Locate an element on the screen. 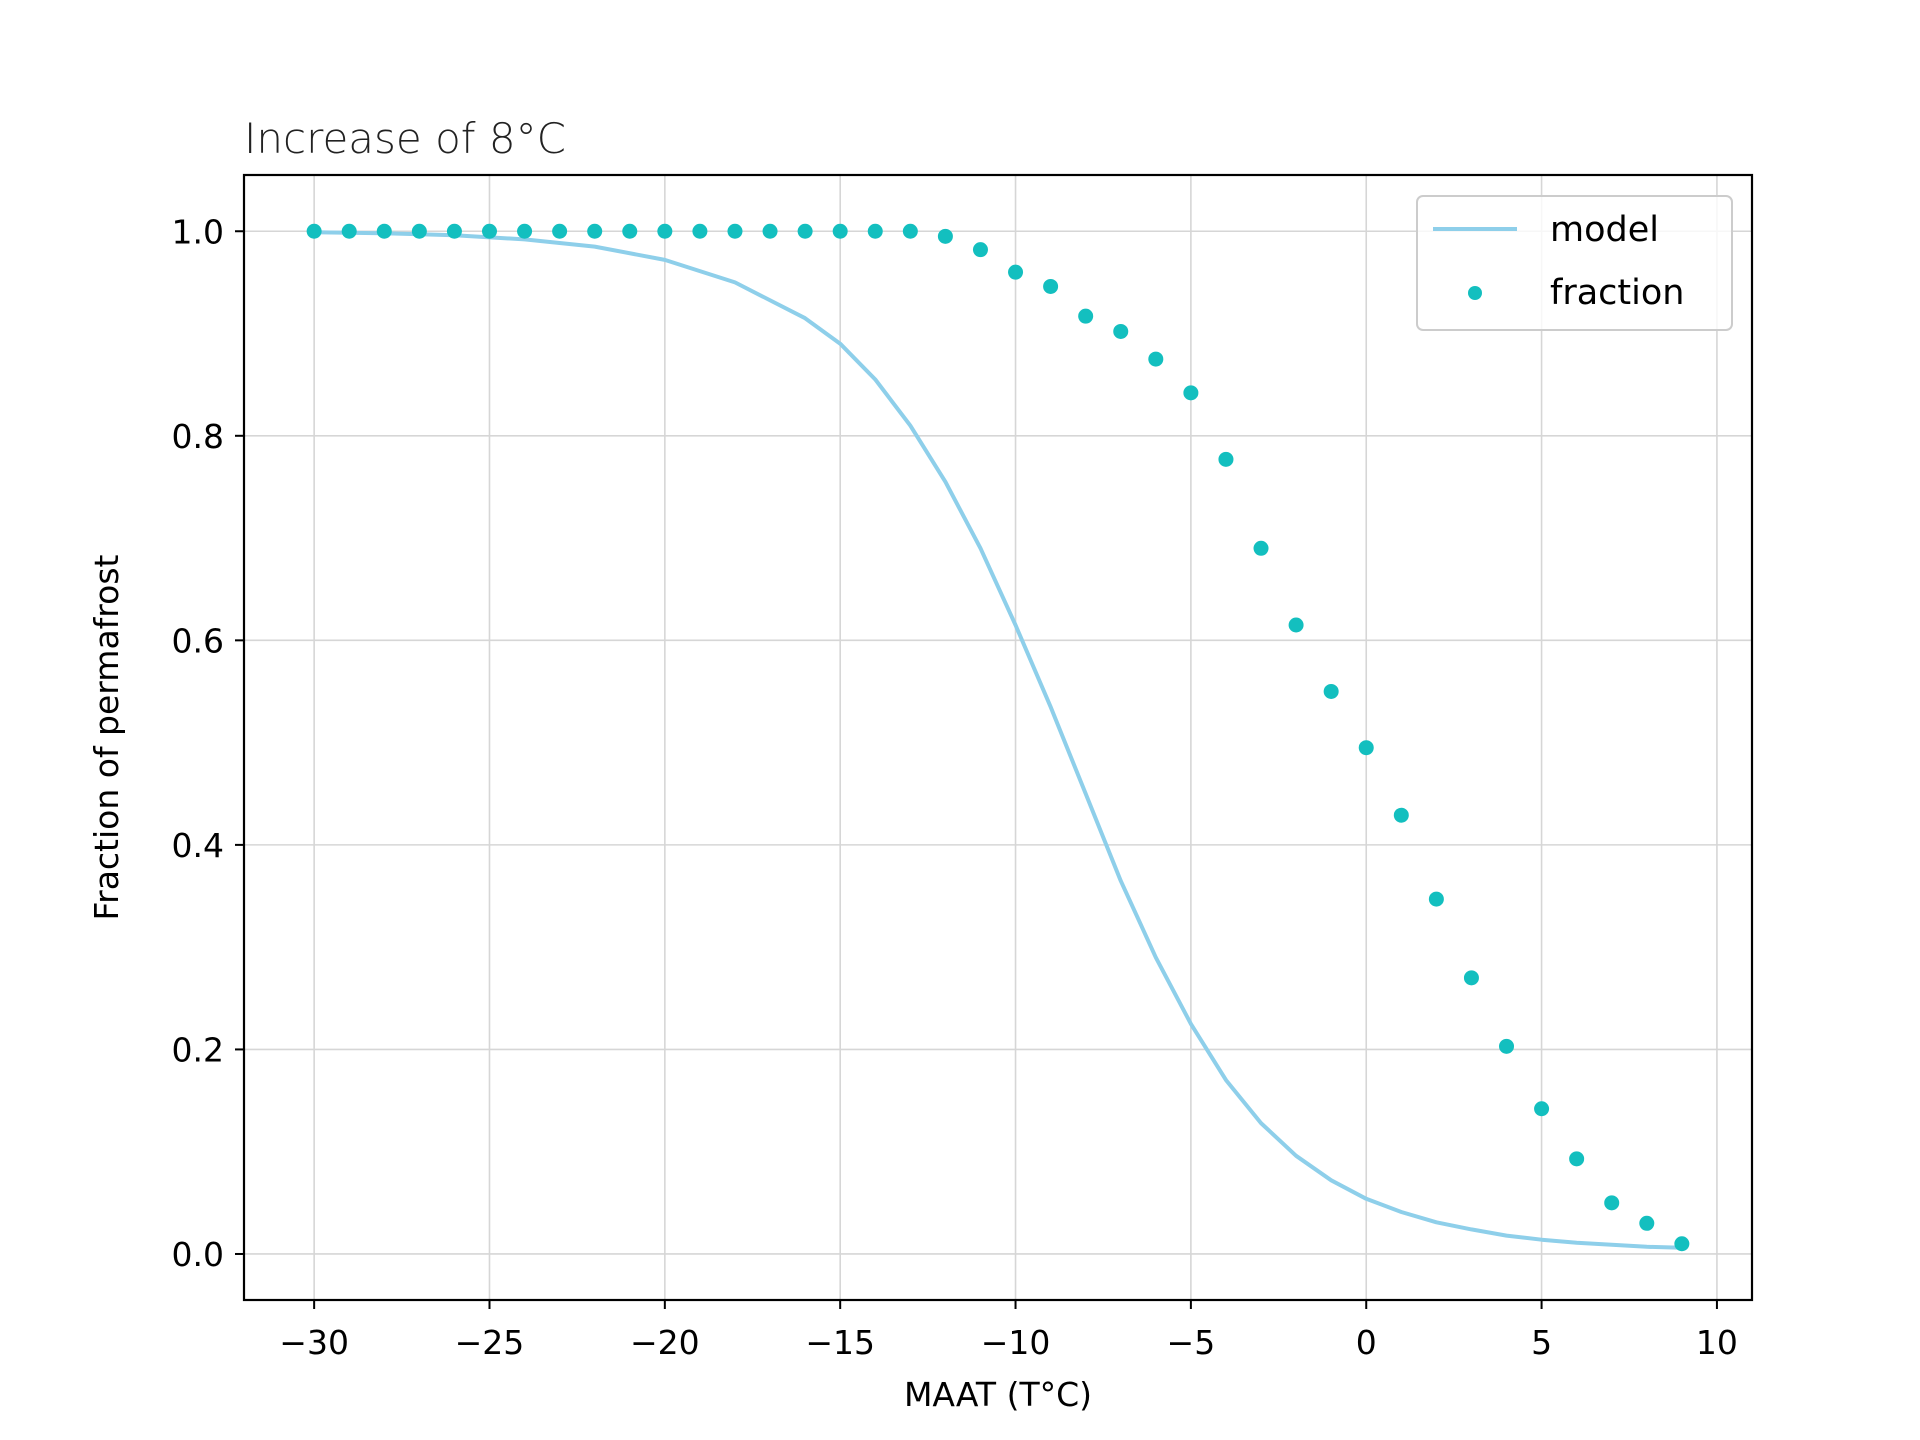 This screenshot has height=1440, width=1920. x-axis: −30 −25 −20 −15 −10 −5 0 5 10 is located at coordinates (1008, 1331).